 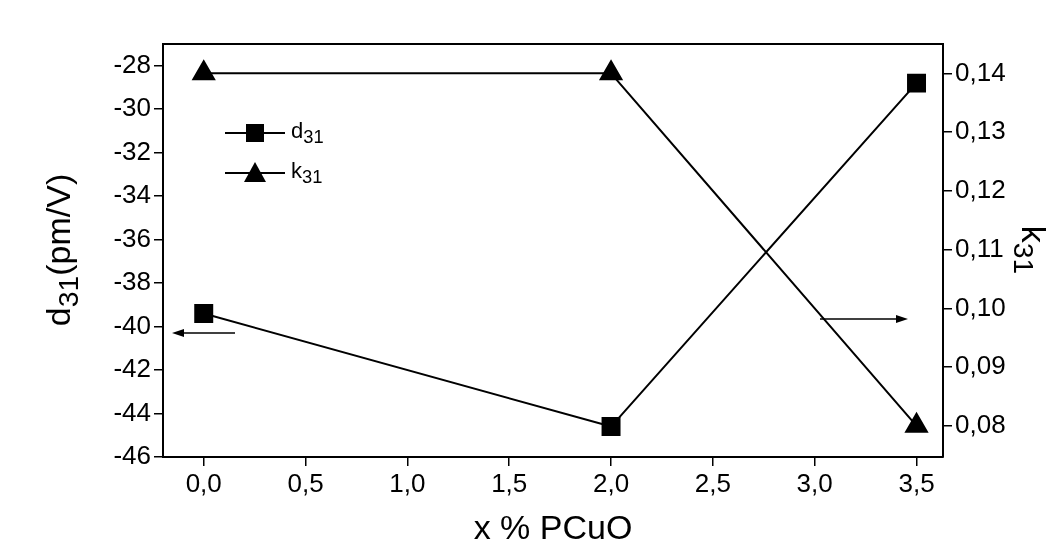 I want to click on x-tick-label: 3,5, so click(x=916, y=482).